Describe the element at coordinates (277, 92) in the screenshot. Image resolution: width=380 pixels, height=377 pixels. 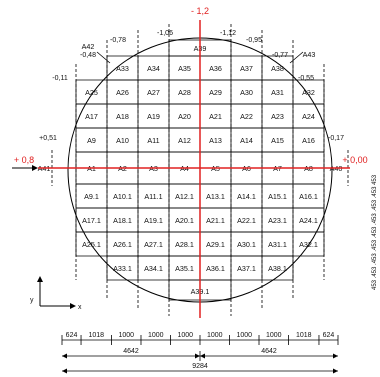
I see `cell-label-row3: A31` at that location.